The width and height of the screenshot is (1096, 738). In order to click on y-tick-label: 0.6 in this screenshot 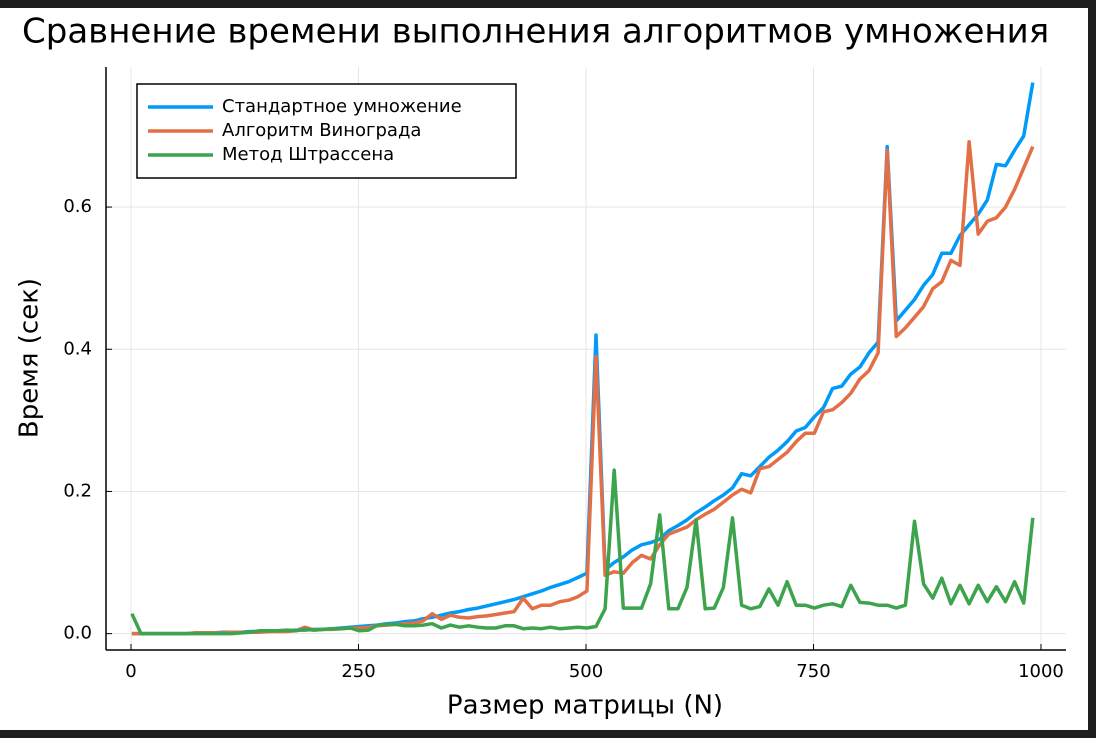, I will do `click(77, 206)`.